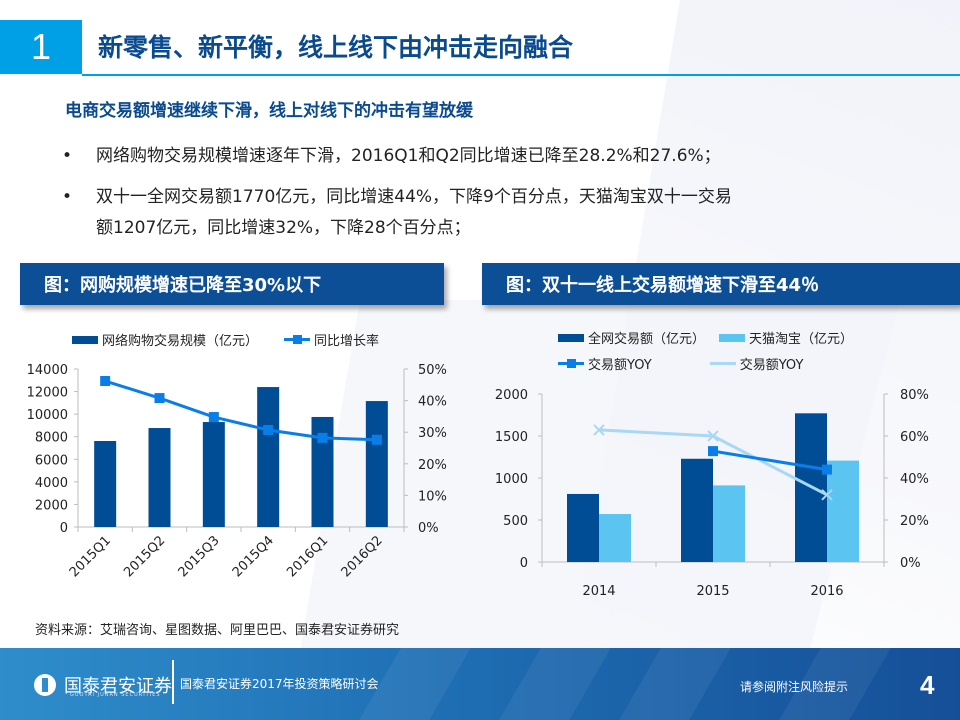 The width and height of the screenshot is (960, 720). I want to click on chart2-legend-row2: 交易额YOY 交易额YOY, so click(680, 363).